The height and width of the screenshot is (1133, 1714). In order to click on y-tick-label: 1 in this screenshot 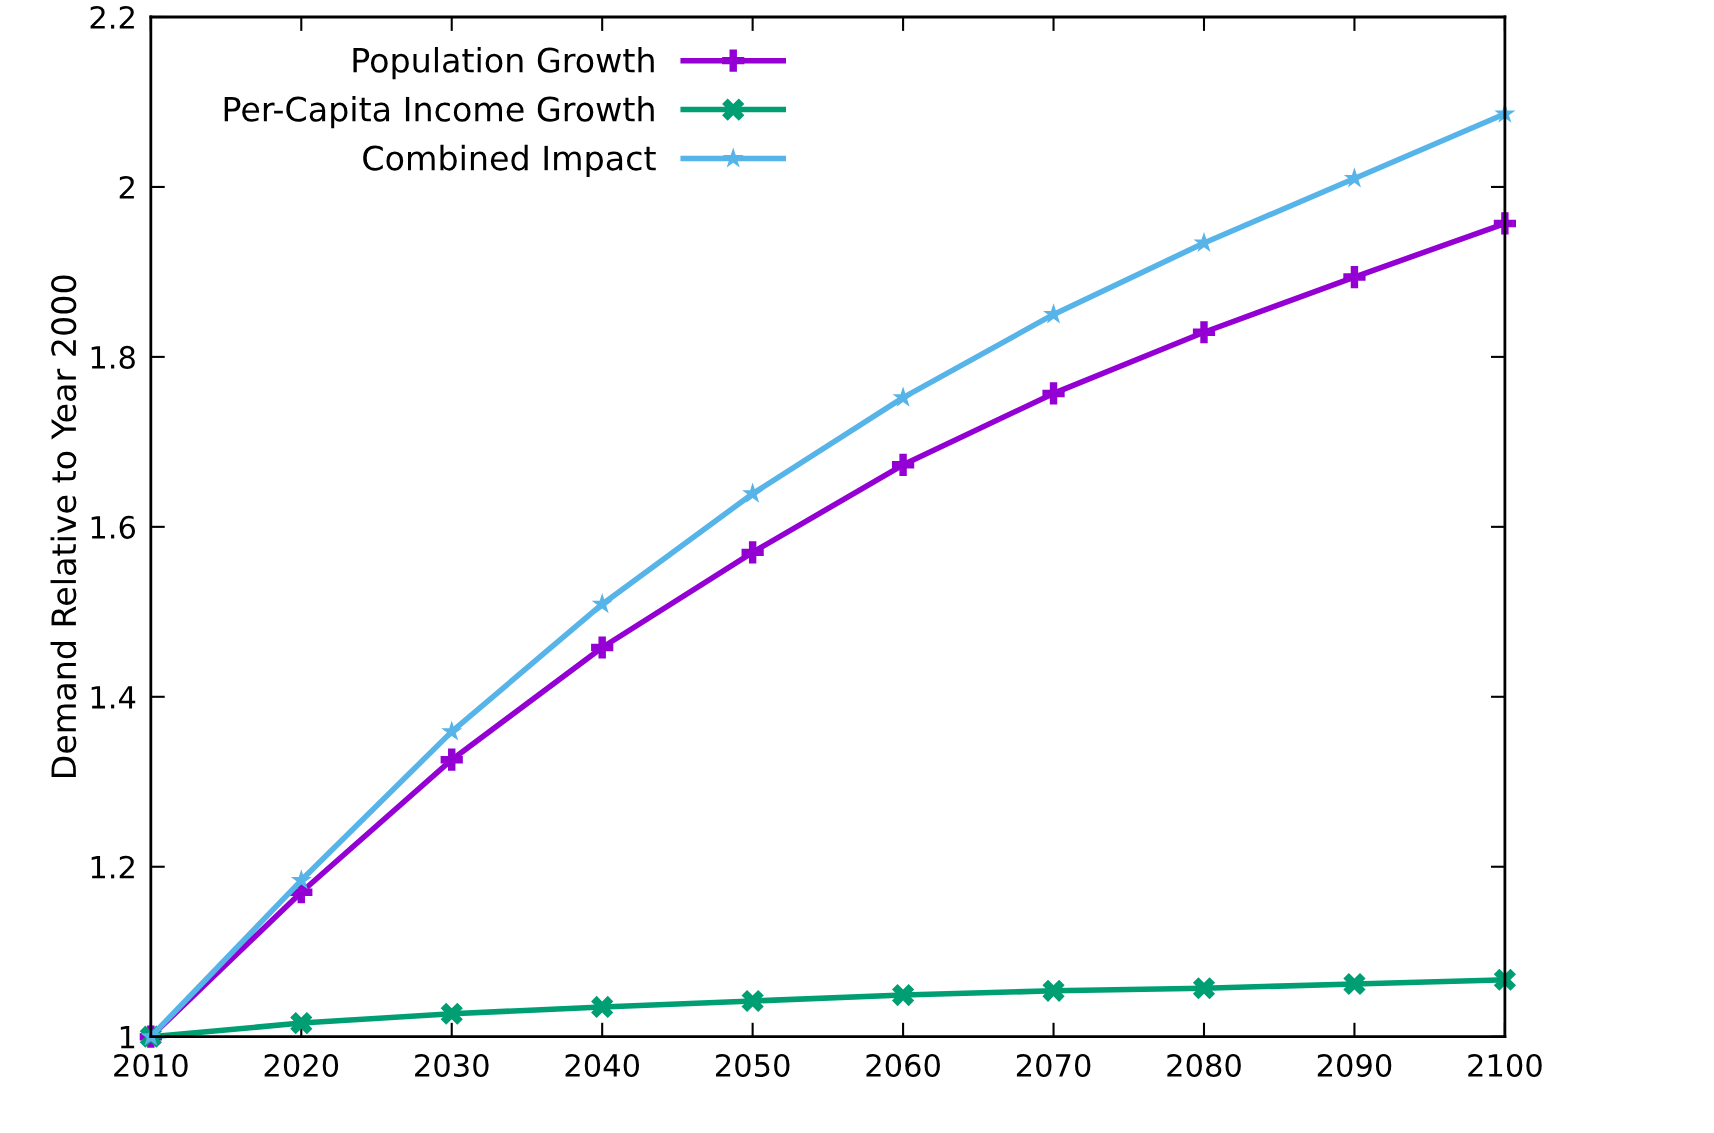, I will do `click(127, 1037)`.